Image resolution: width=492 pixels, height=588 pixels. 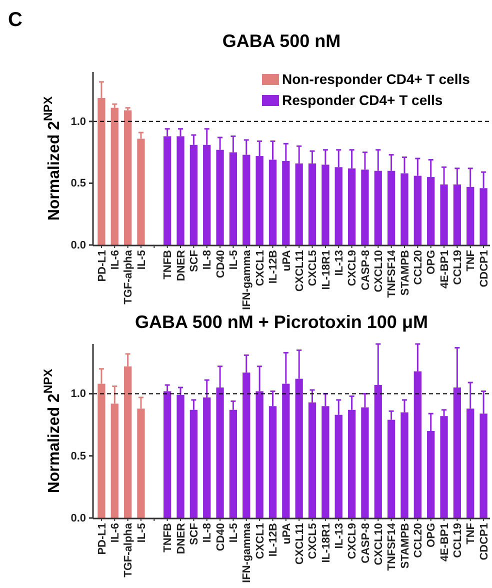 I want to click on text: C, so click(x=15, y=20).